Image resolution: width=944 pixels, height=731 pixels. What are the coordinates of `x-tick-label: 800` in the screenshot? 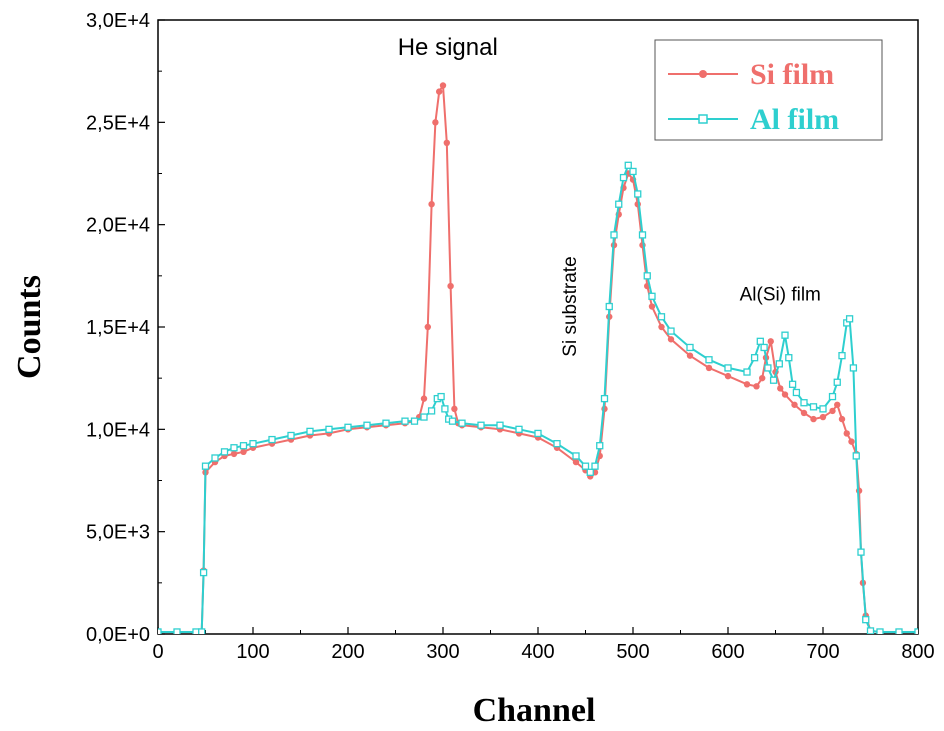 It's located at (917, 652).